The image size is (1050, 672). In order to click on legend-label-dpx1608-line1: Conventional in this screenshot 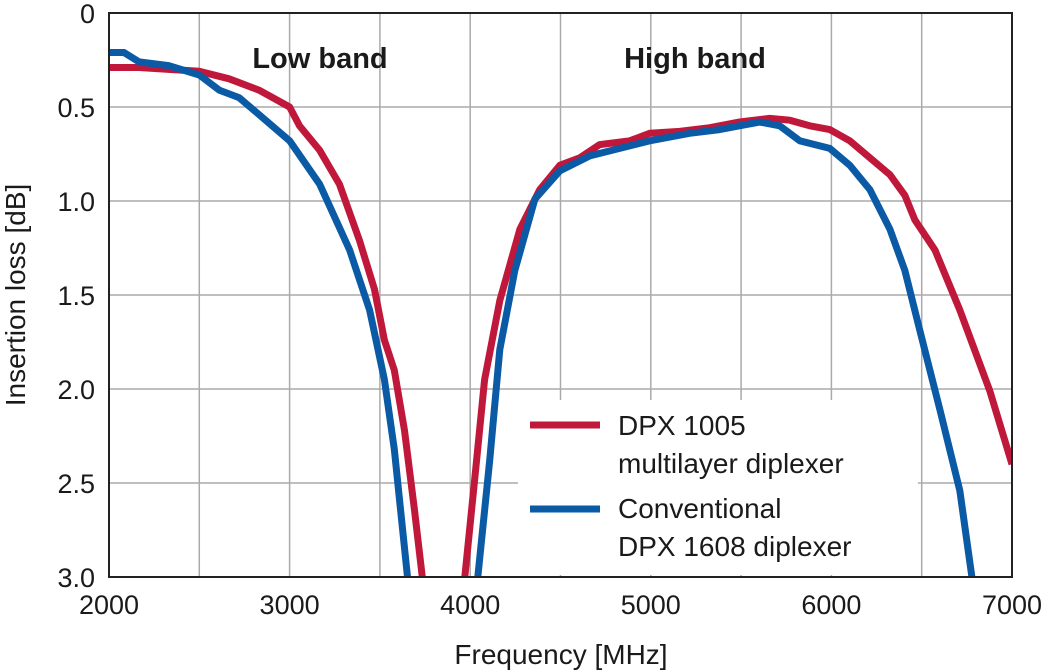, I will do `click(699, 508)`.